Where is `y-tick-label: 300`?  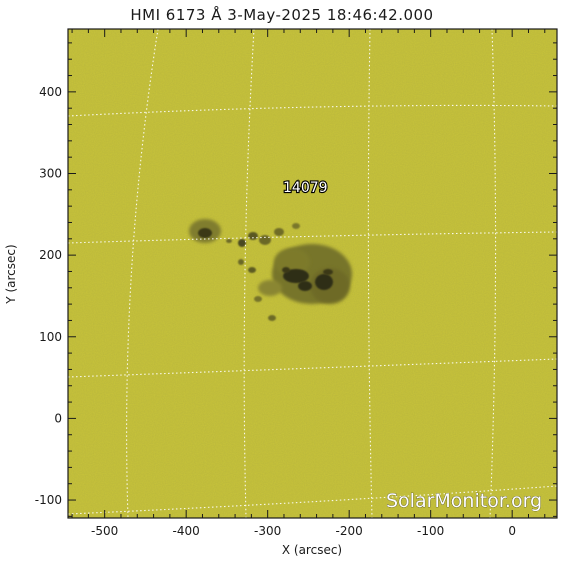
y-tick-label: 300 is located at coordinates (50, 173).